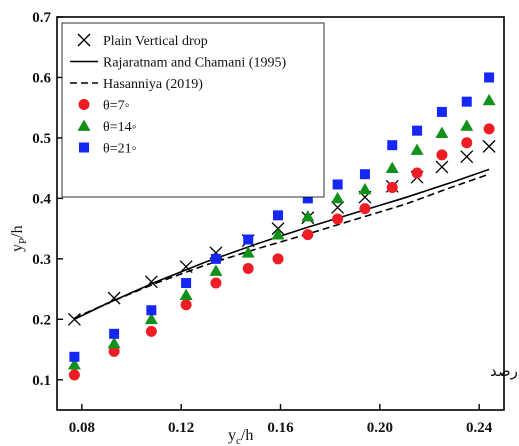  I want to click on y-tick-label: 0.6, so click(41, 78).